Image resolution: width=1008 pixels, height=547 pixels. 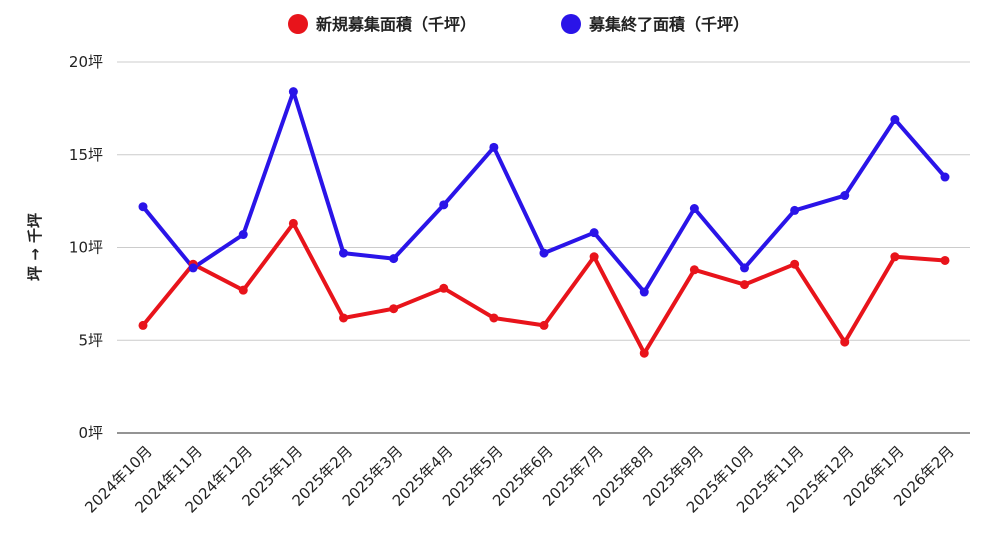 I want to click on legend-label-ended: 募集終了面積（千坪）, so click(x=668, y=24).